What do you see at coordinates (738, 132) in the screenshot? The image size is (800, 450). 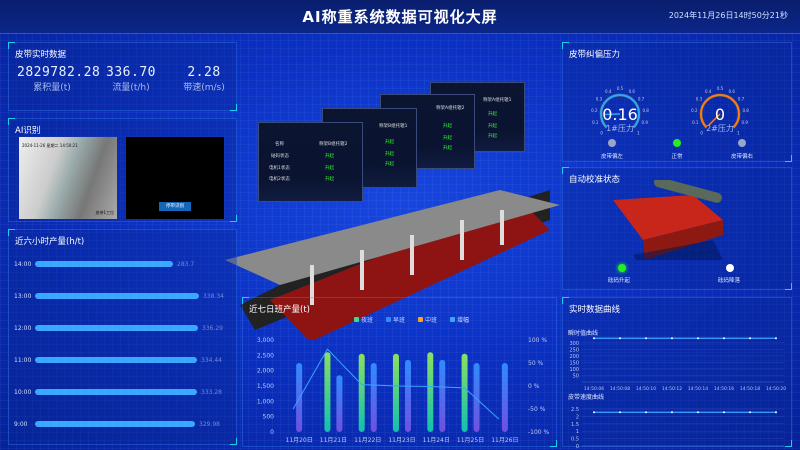 I see `gauge-tick: 1` at bounding box center [738, 132].